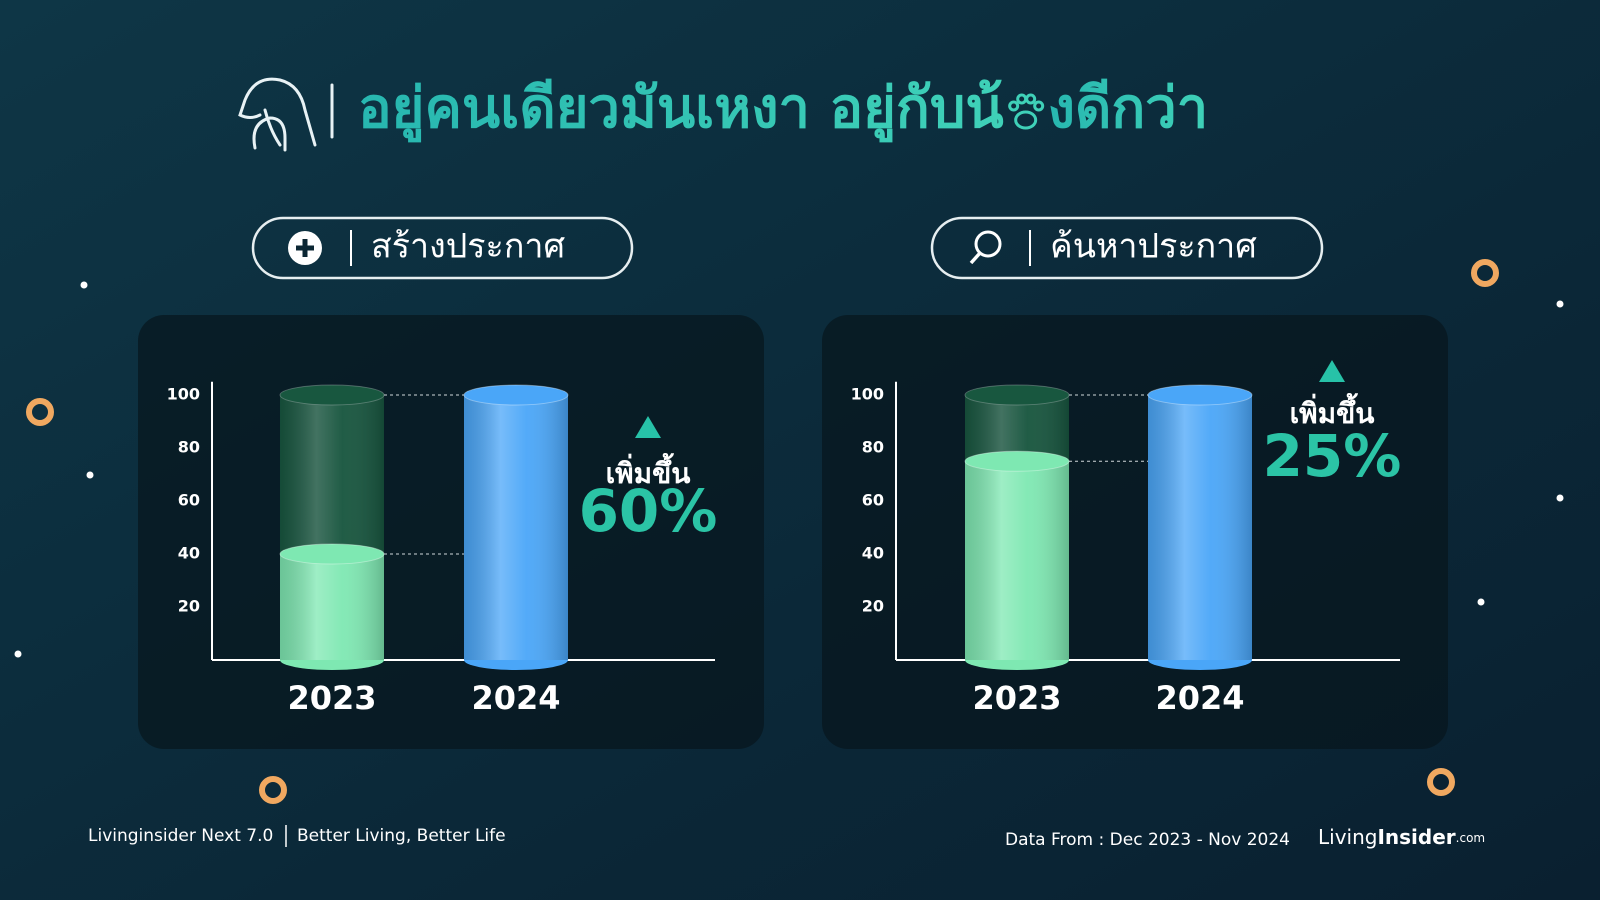 Image resolution: width=1600 pixels, height=900 pixels. What do you see at coordinates (1470, 838) in the screenshot?
I see `logo-part: .com` at bounding box center [1470, 838].